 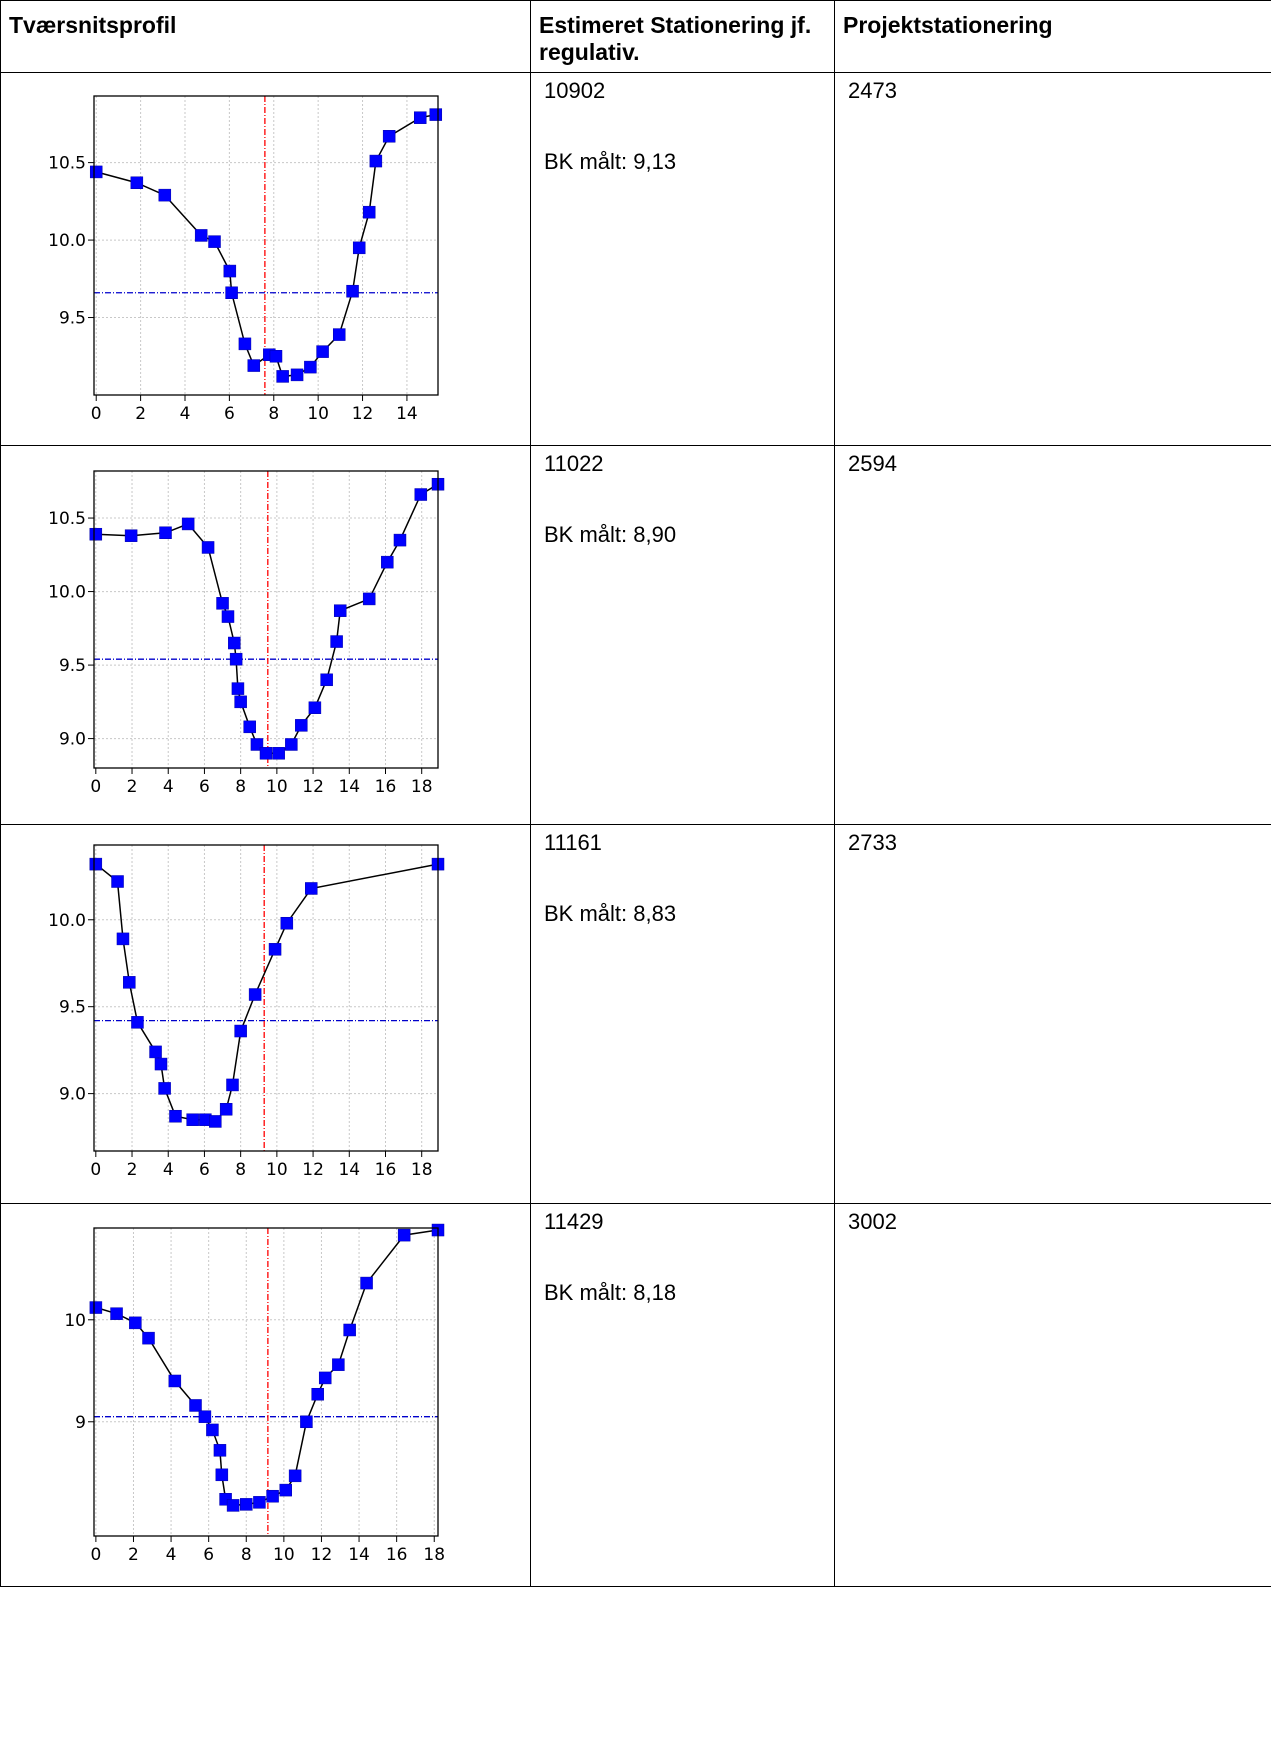 What do you see at coordinates (574, 1221) in the screenshot?
I see `estimated-station-value: 11429` at bounding box center [574, 1221].